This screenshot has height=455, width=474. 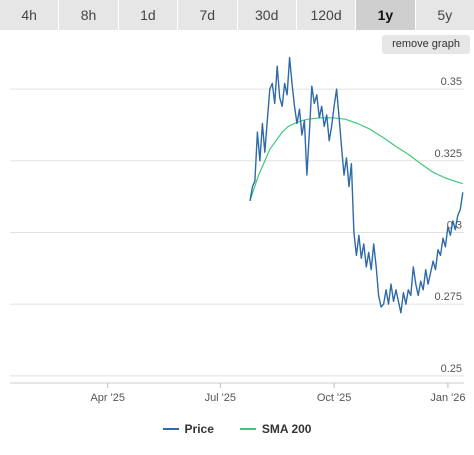 What do you see at coordinates (148, 15) in the screenshot?
I see `tab-1d: 1d` at bounding box center [148, 15].